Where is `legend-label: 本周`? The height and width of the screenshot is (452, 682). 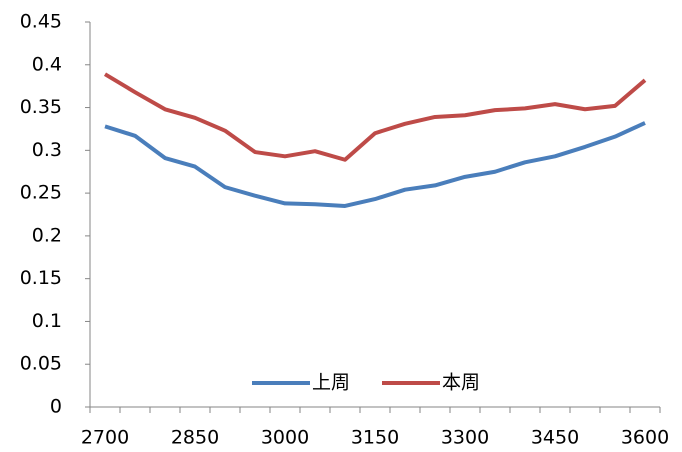 legend-label: 本周 is located at coordinates (461, 383).